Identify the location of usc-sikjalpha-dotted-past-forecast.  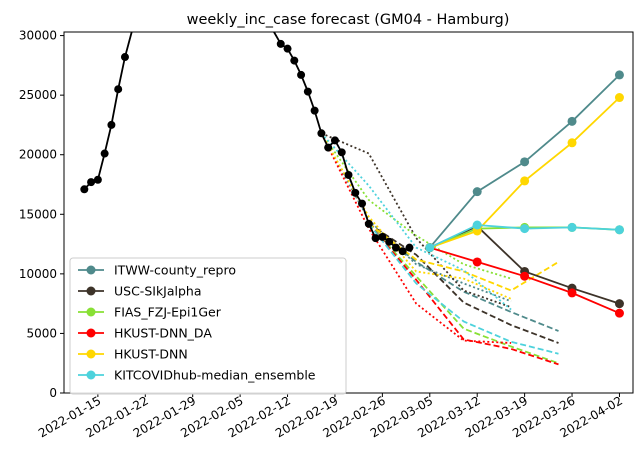
(416, 220).